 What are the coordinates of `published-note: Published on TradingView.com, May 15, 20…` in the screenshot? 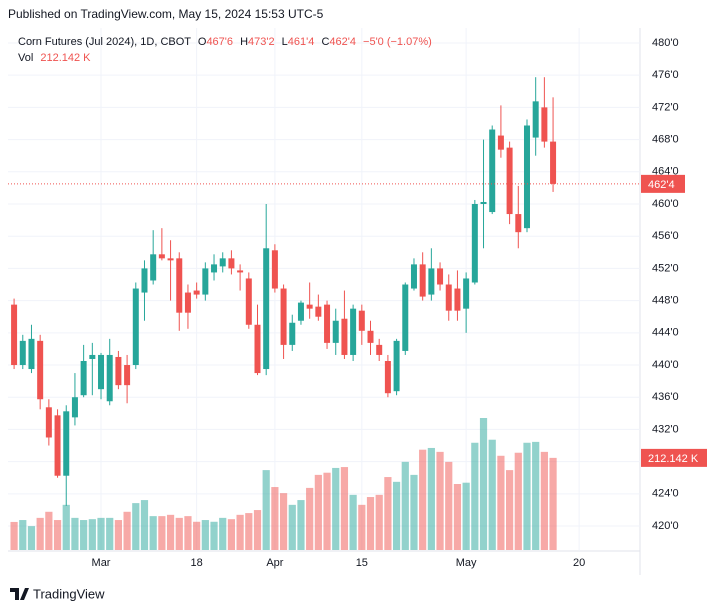 It's located at (166, 14).